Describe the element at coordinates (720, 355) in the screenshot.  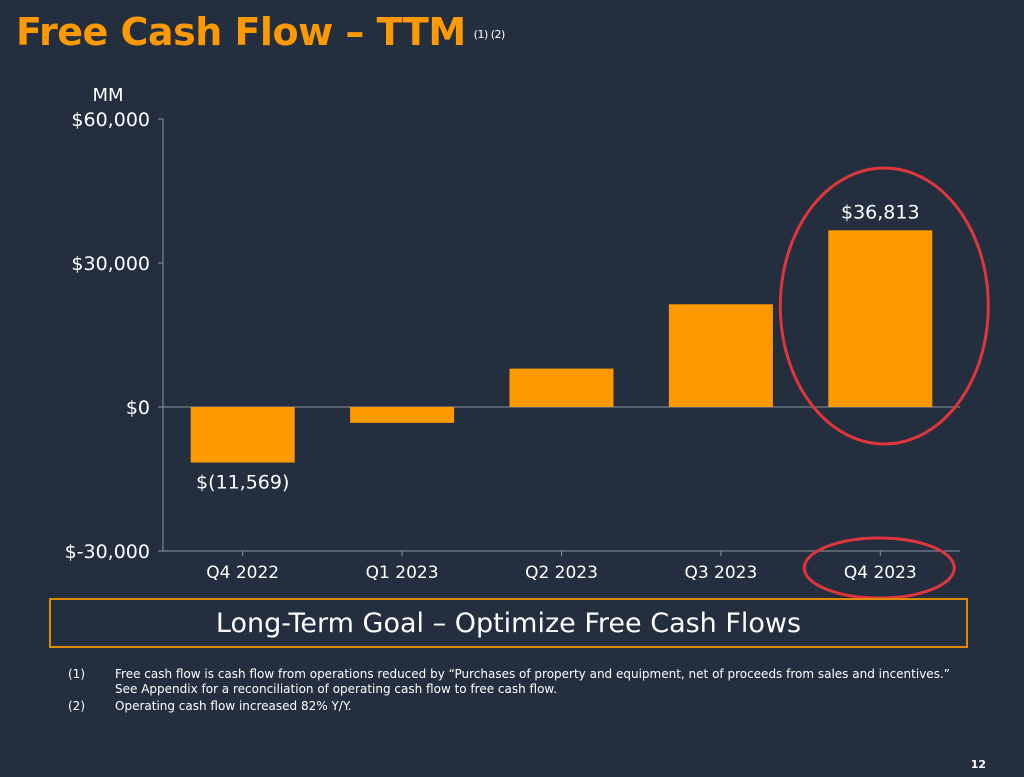
I see `bar-q3-2023` at that location.